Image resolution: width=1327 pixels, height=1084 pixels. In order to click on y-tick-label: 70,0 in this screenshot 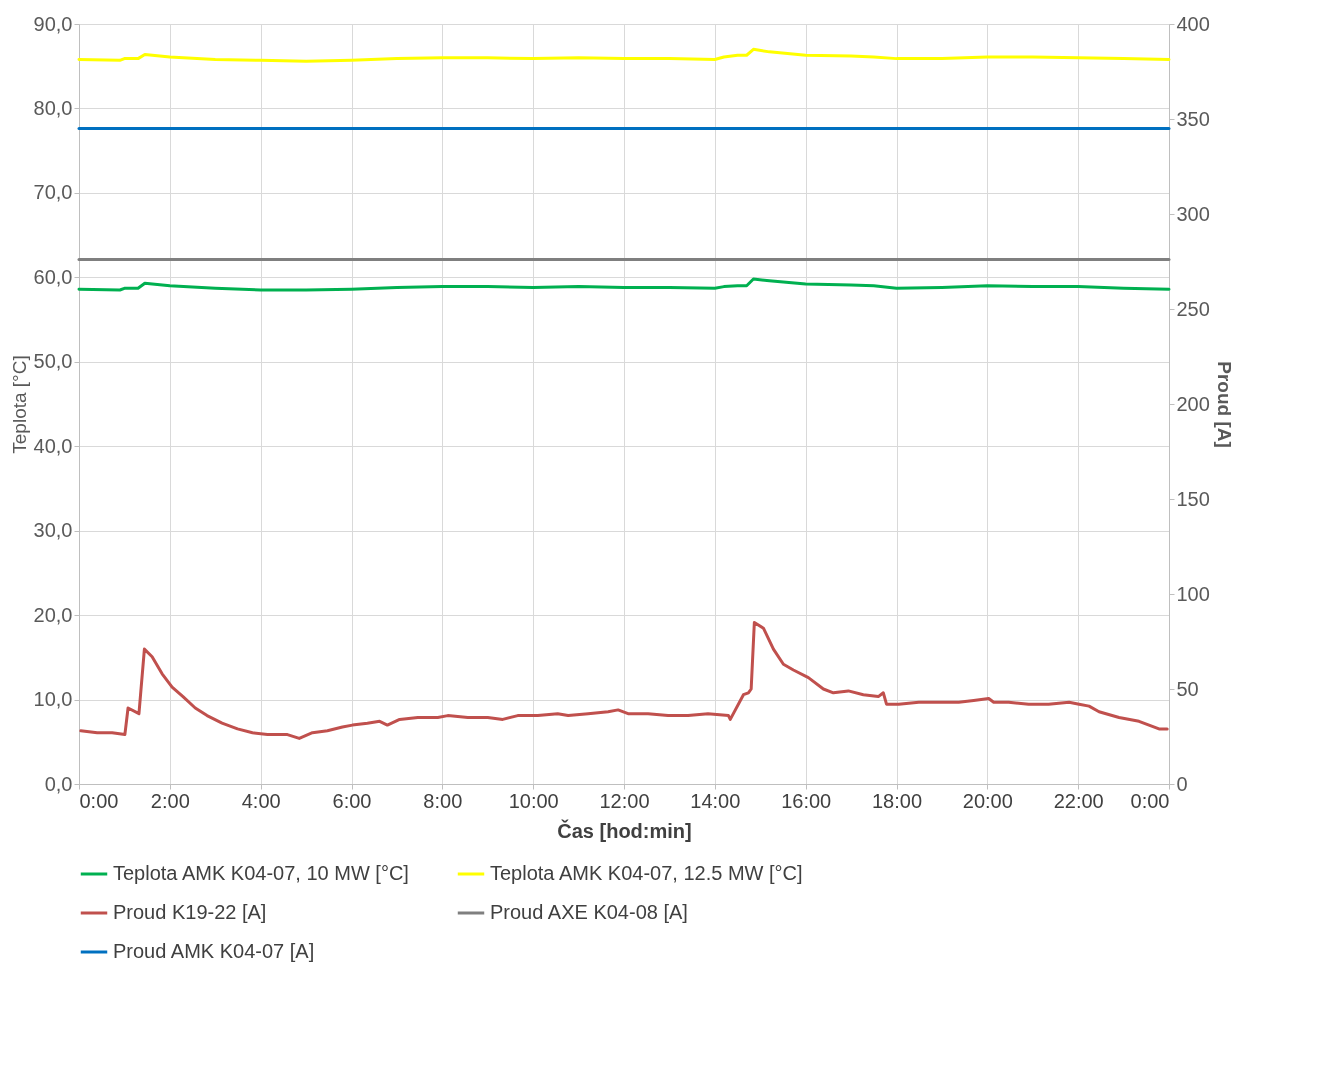, I will do `click(53, 192)`.